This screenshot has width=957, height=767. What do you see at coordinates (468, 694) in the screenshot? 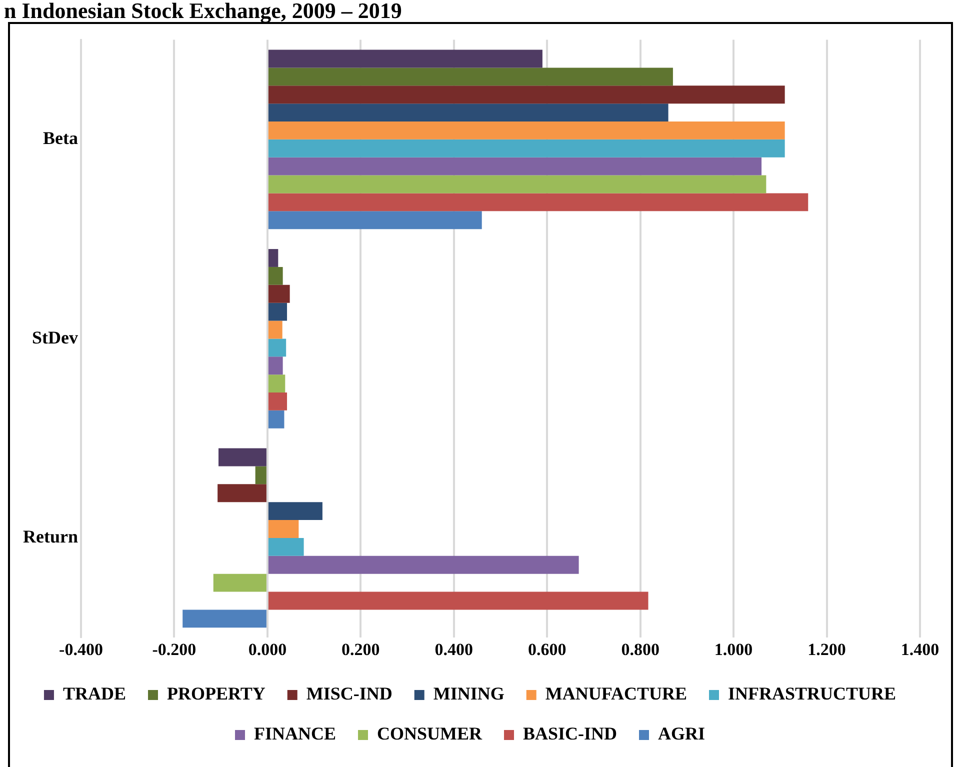
I see `legend-label: MINING` at bounding box center [468, 694].